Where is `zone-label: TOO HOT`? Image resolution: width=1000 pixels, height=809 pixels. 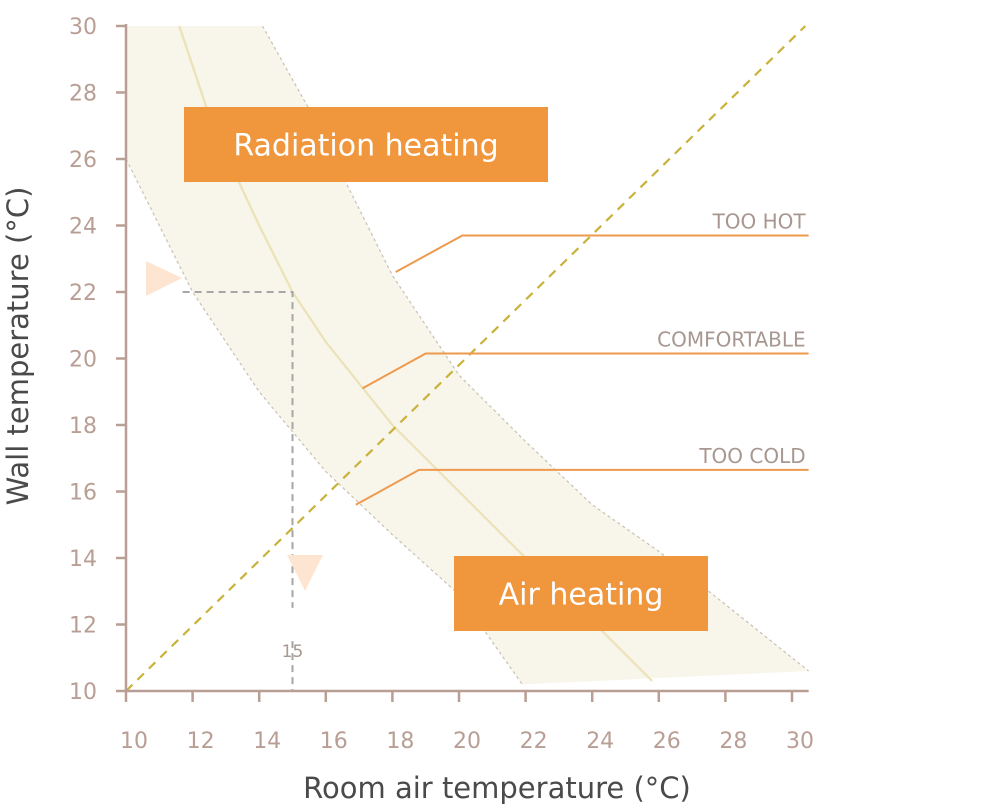
zone-label: TOO HOT is located at coordinates (759, 221).